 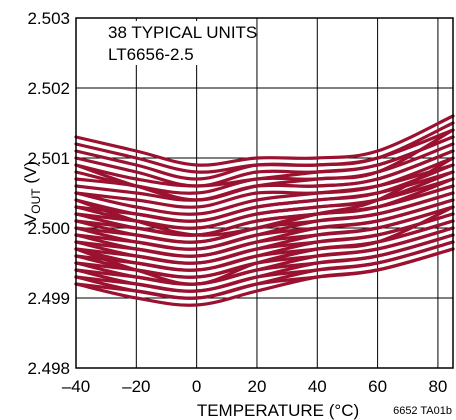 What do you see at coordinates (174, 43) in the screenshot?
I see `annotation-background` at bounding box center [174, 43].